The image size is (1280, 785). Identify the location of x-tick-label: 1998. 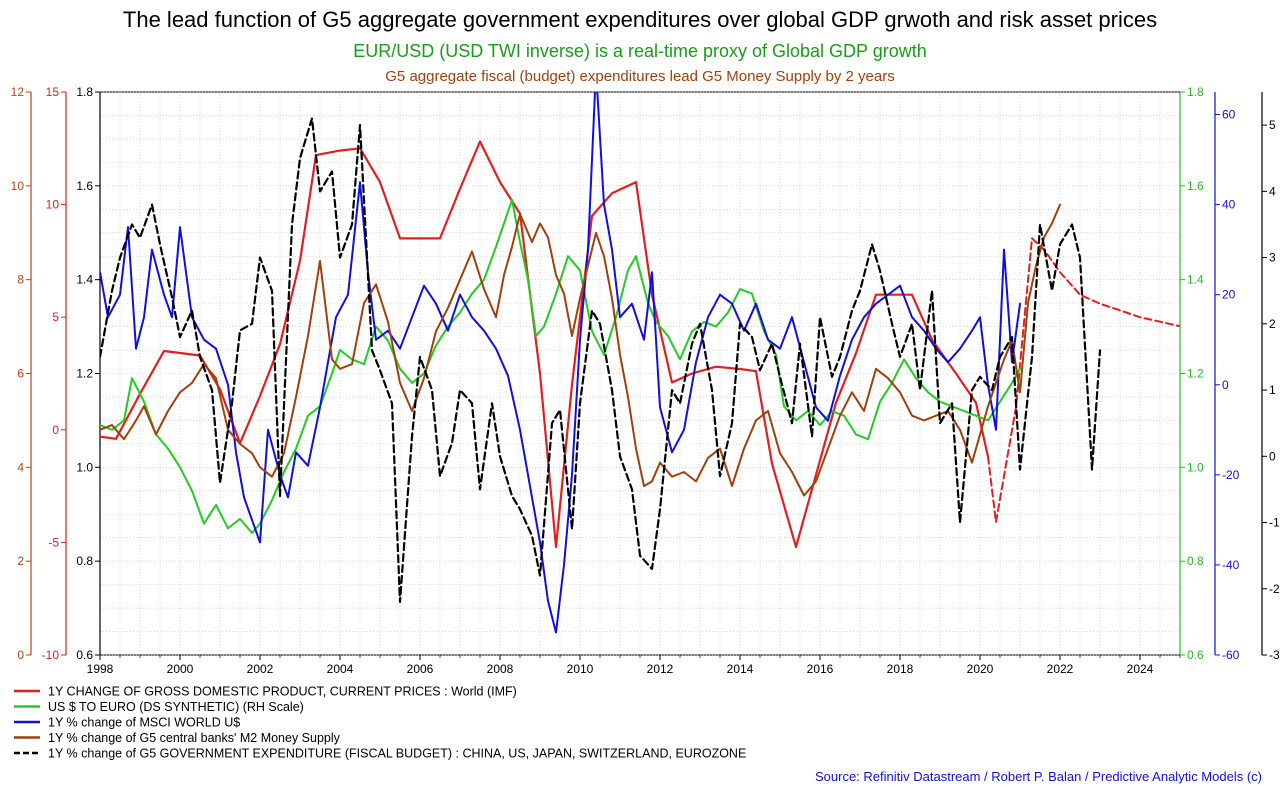
(100, 669).